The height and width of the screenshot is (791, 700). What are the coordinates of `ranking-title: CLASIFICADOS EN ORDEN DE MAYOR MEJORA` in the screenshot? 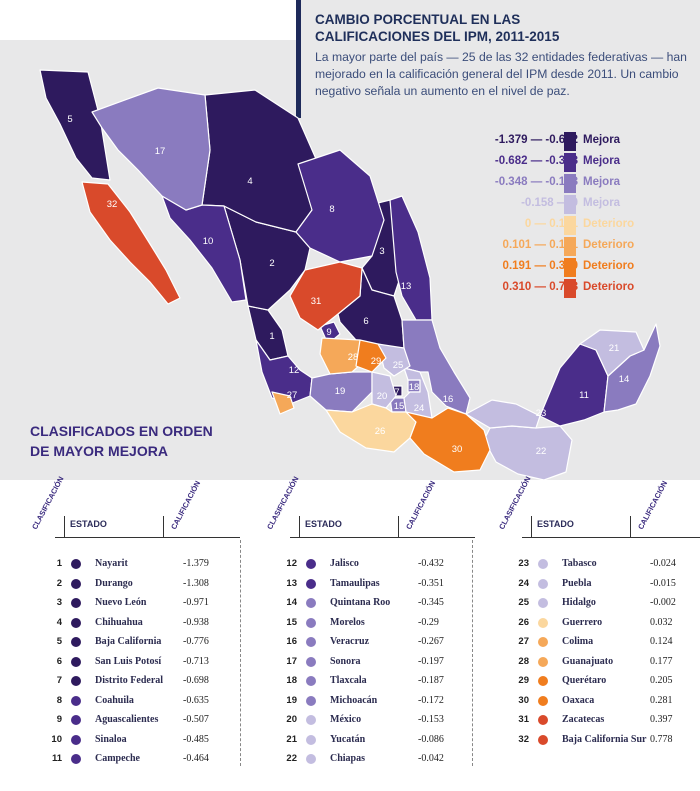 It's located at (140, 441).